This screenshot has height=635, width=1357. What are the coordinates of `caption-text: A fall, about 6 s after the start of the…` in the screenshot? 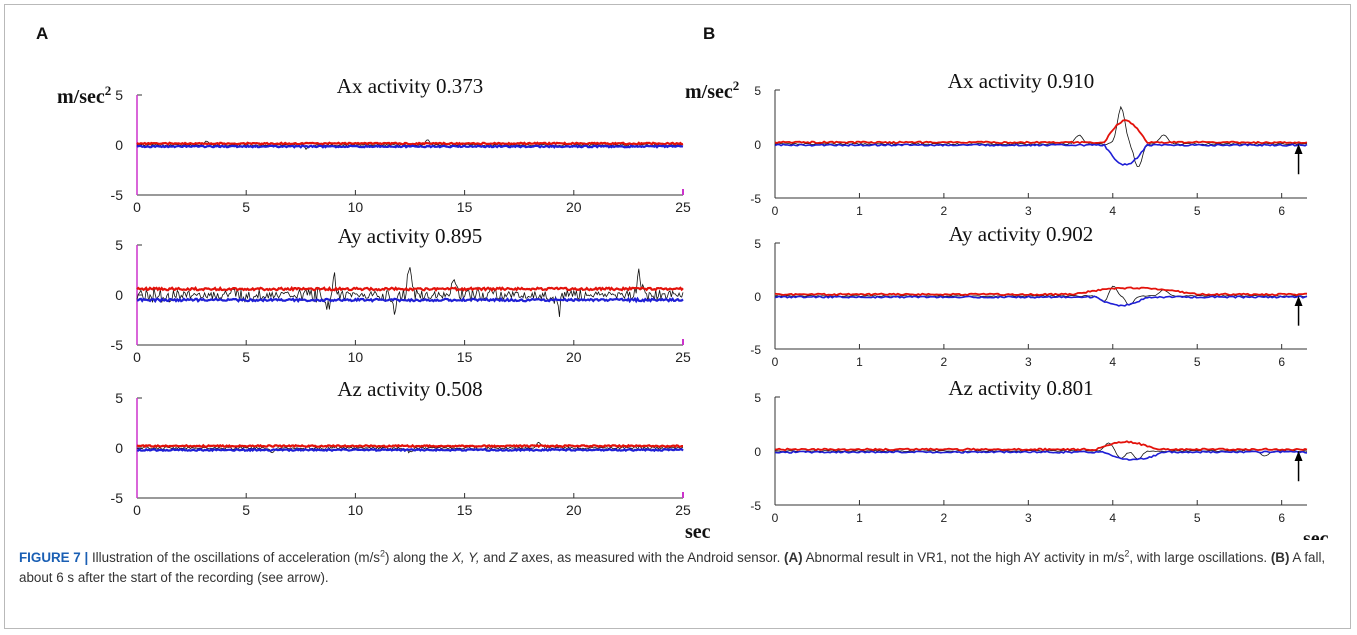 It's located at (672, 567).